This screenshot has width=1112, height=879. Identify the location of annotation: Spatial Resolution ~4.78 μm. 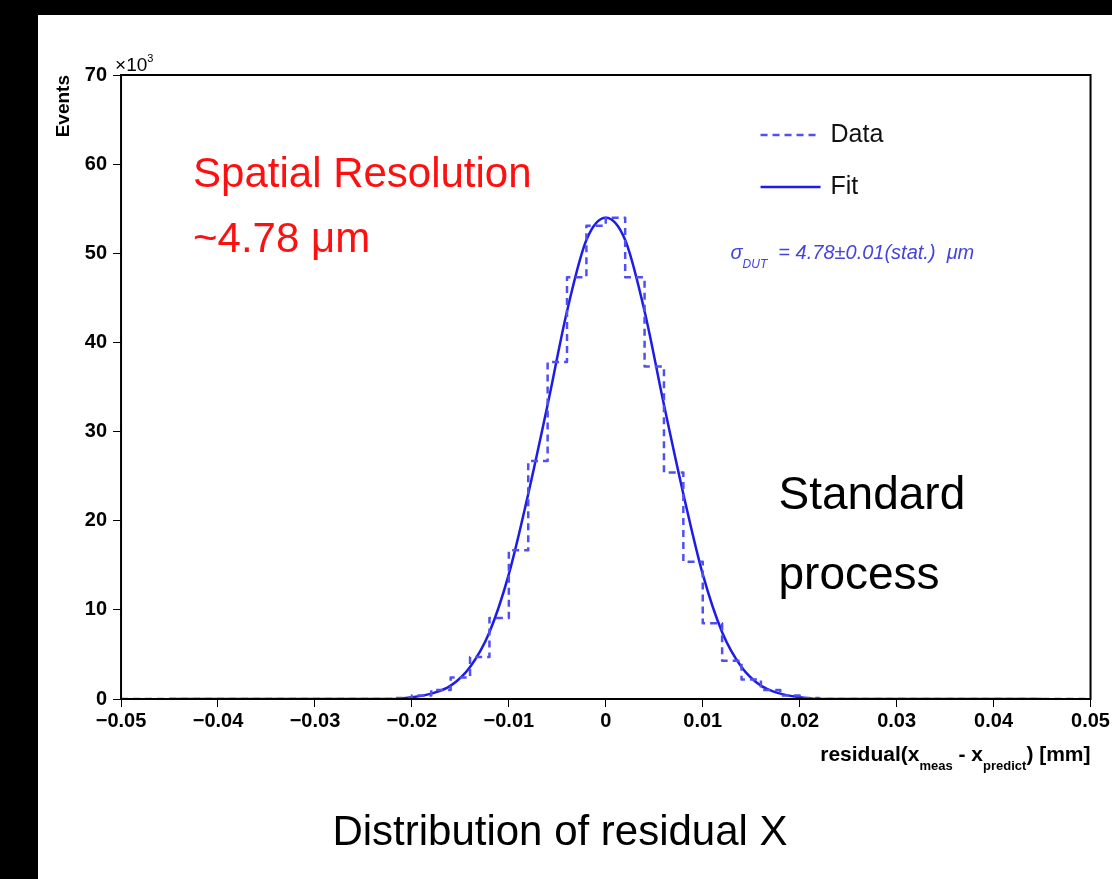
(362, 205).